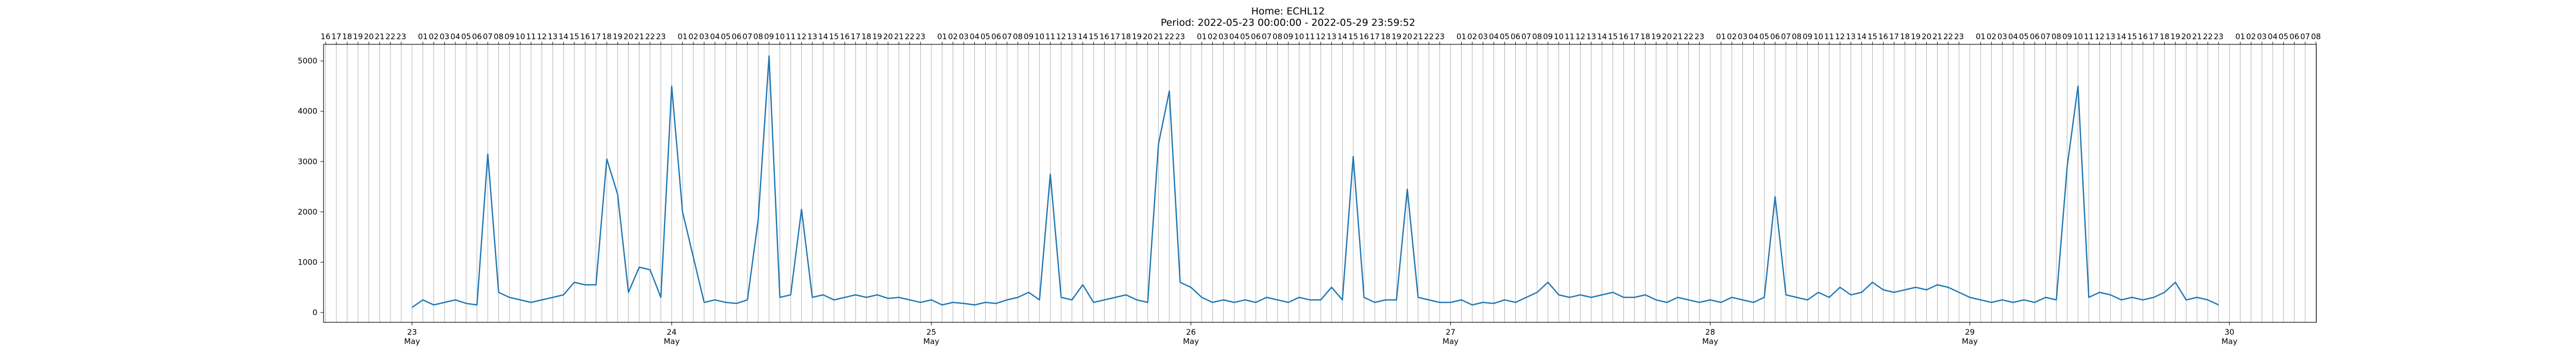 The image size is (2576, 361). Describe the element at coordinates (1710, 336) in the screenshot. I see `x-tick-label: 28 May` at that location.